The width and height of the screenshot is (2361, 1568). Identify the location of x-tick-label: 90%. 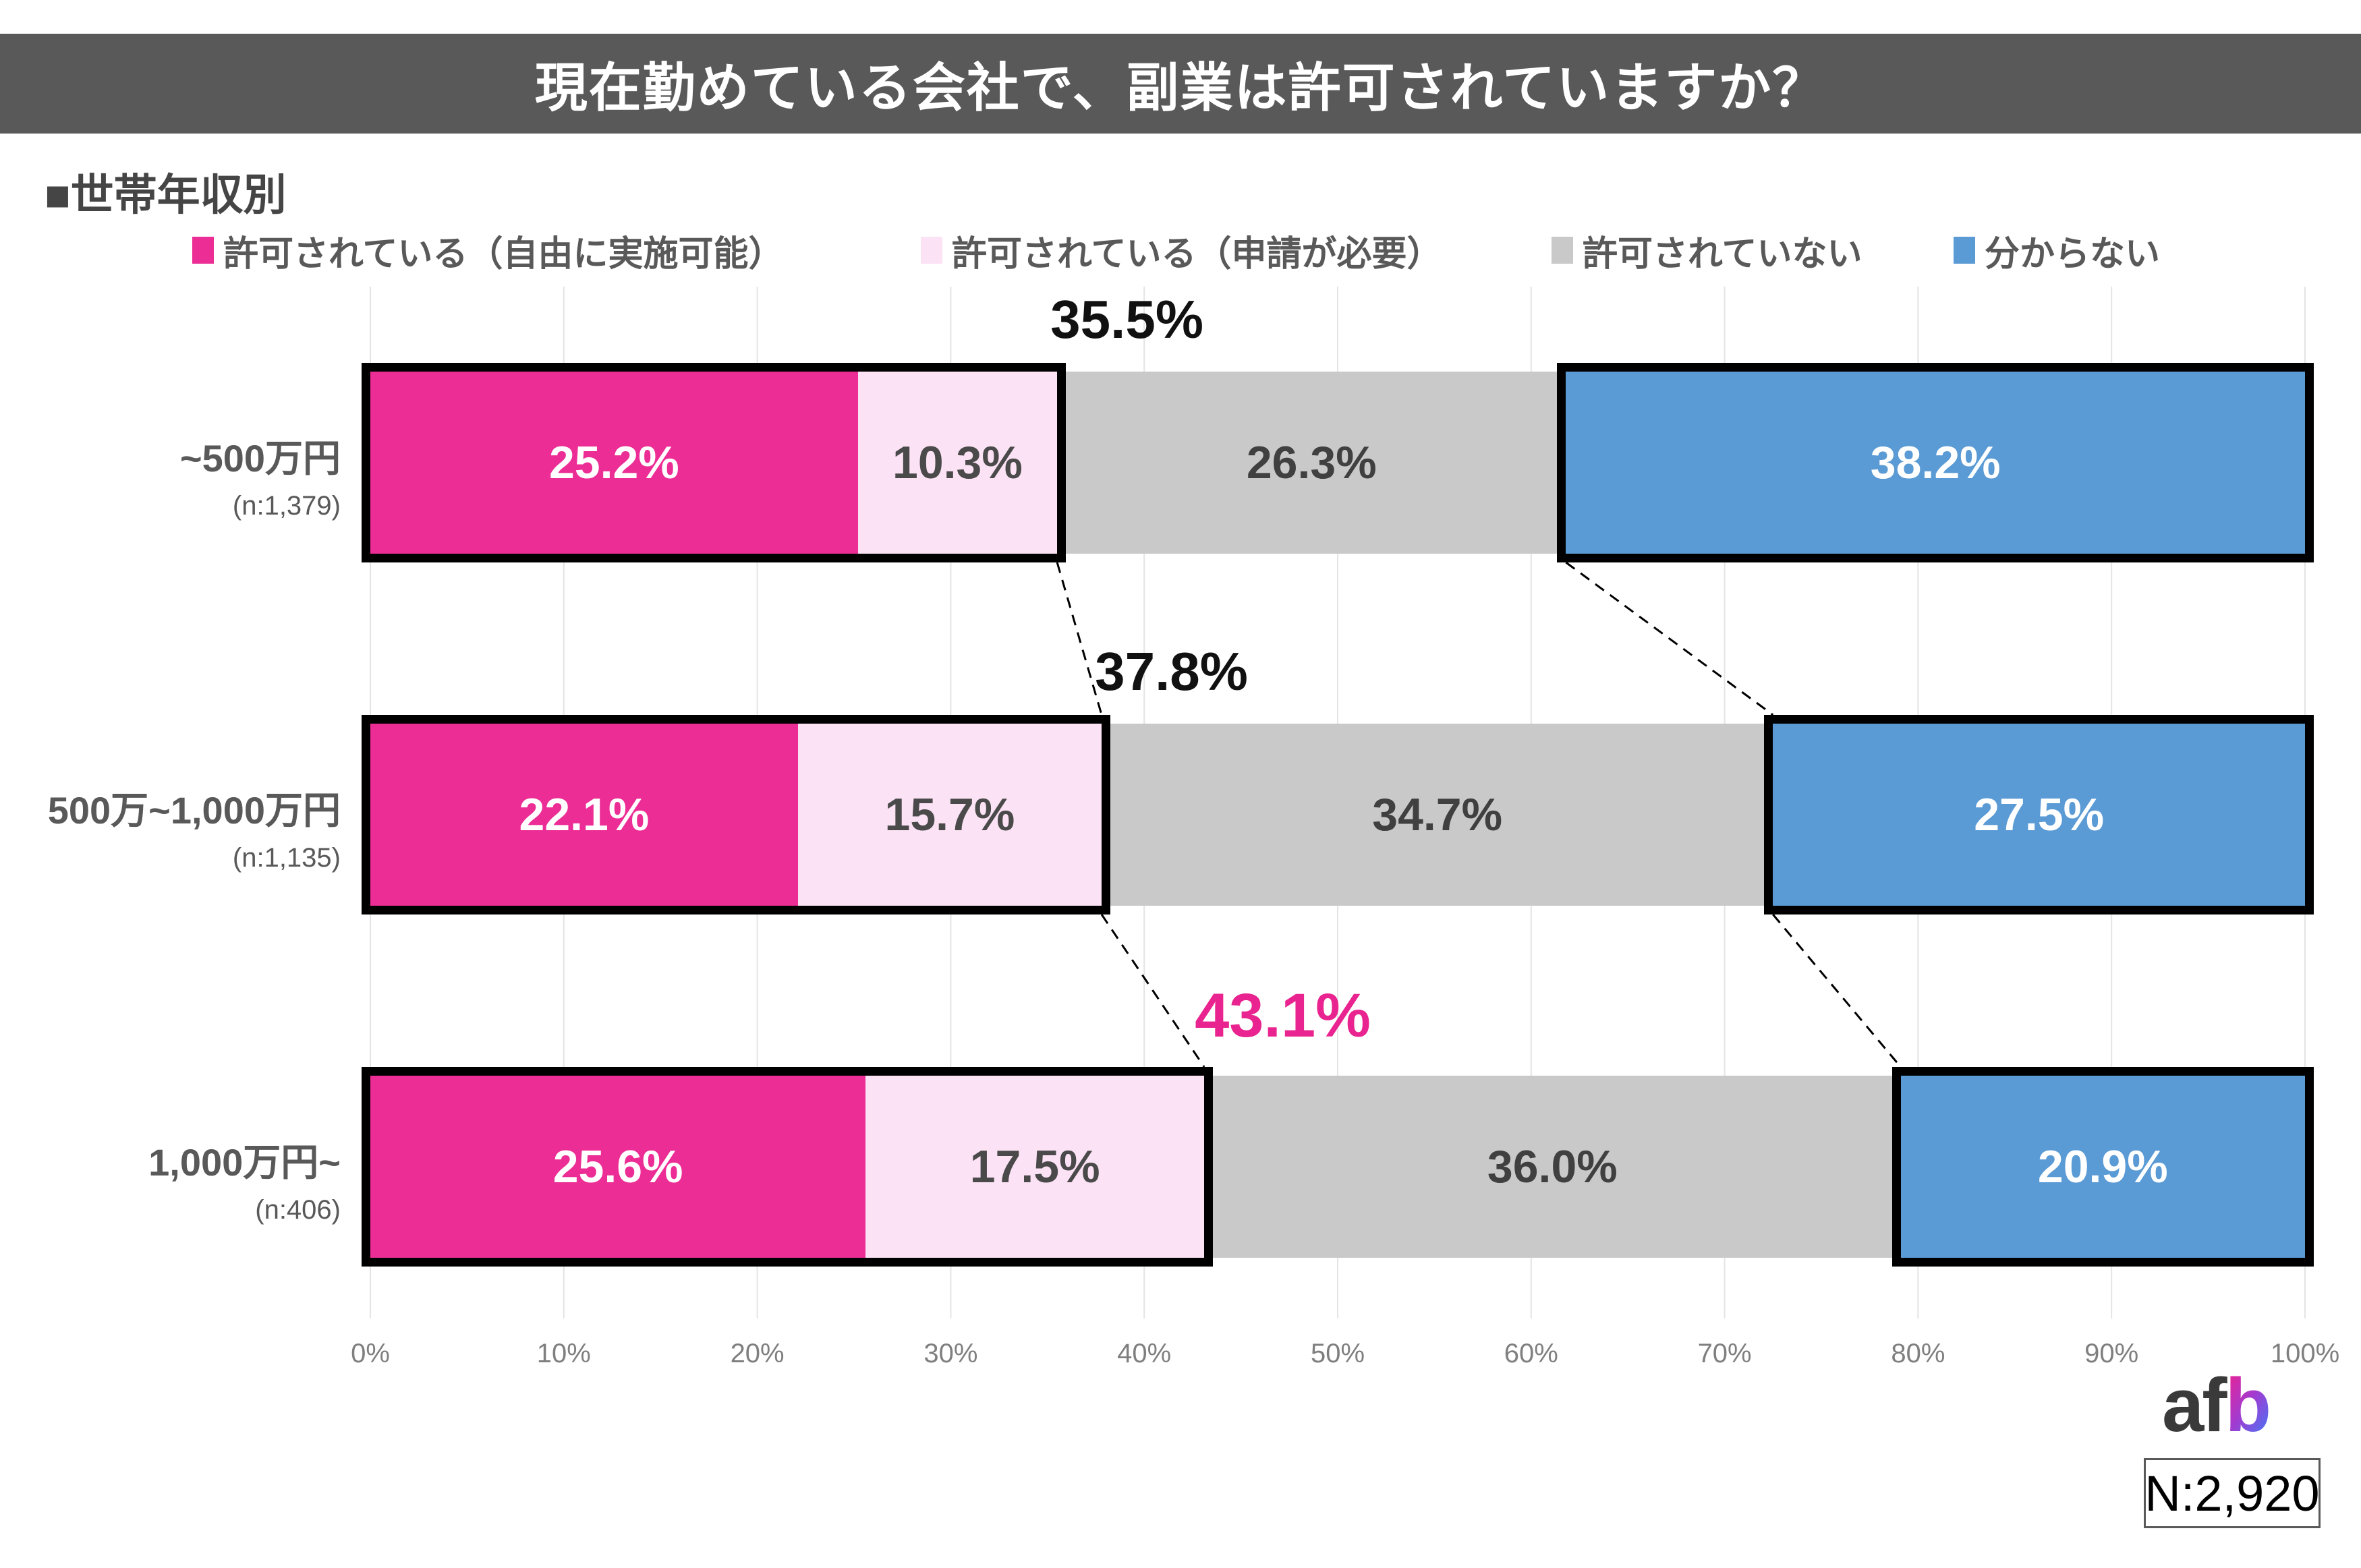
(2111, 1353).